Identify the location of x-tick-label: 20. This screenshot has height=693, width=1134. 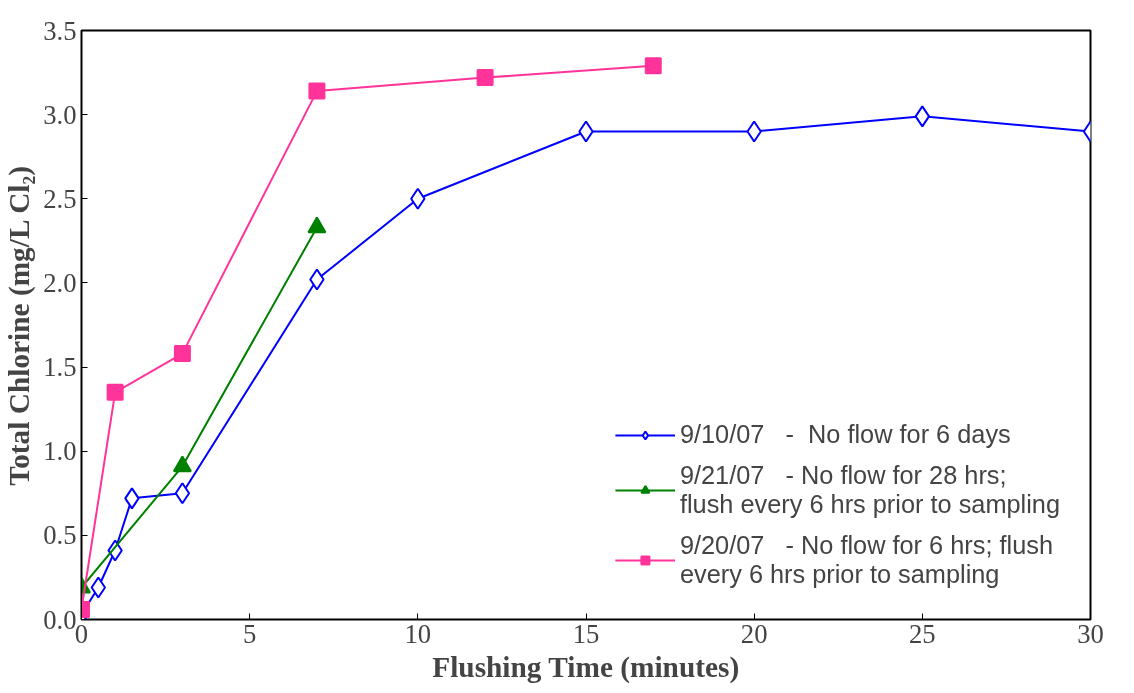
(754, 633).